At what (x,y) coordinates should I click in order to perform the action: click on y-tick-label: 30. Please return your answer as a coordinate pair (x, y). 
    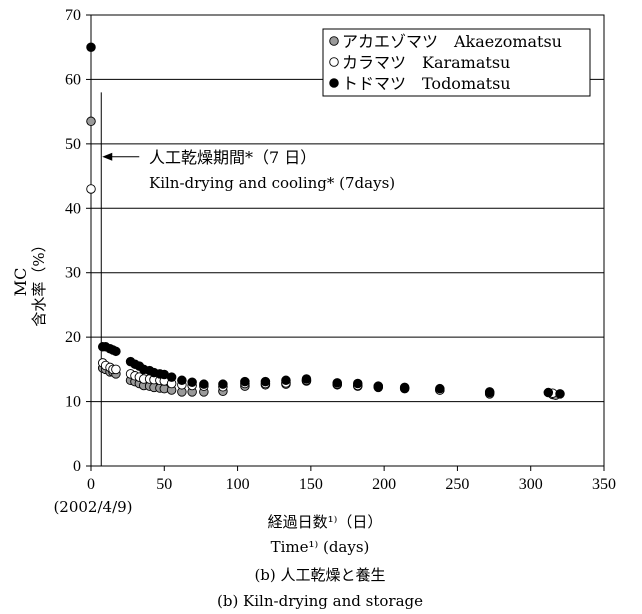
    Looking at the image, I should click on (73, 273).